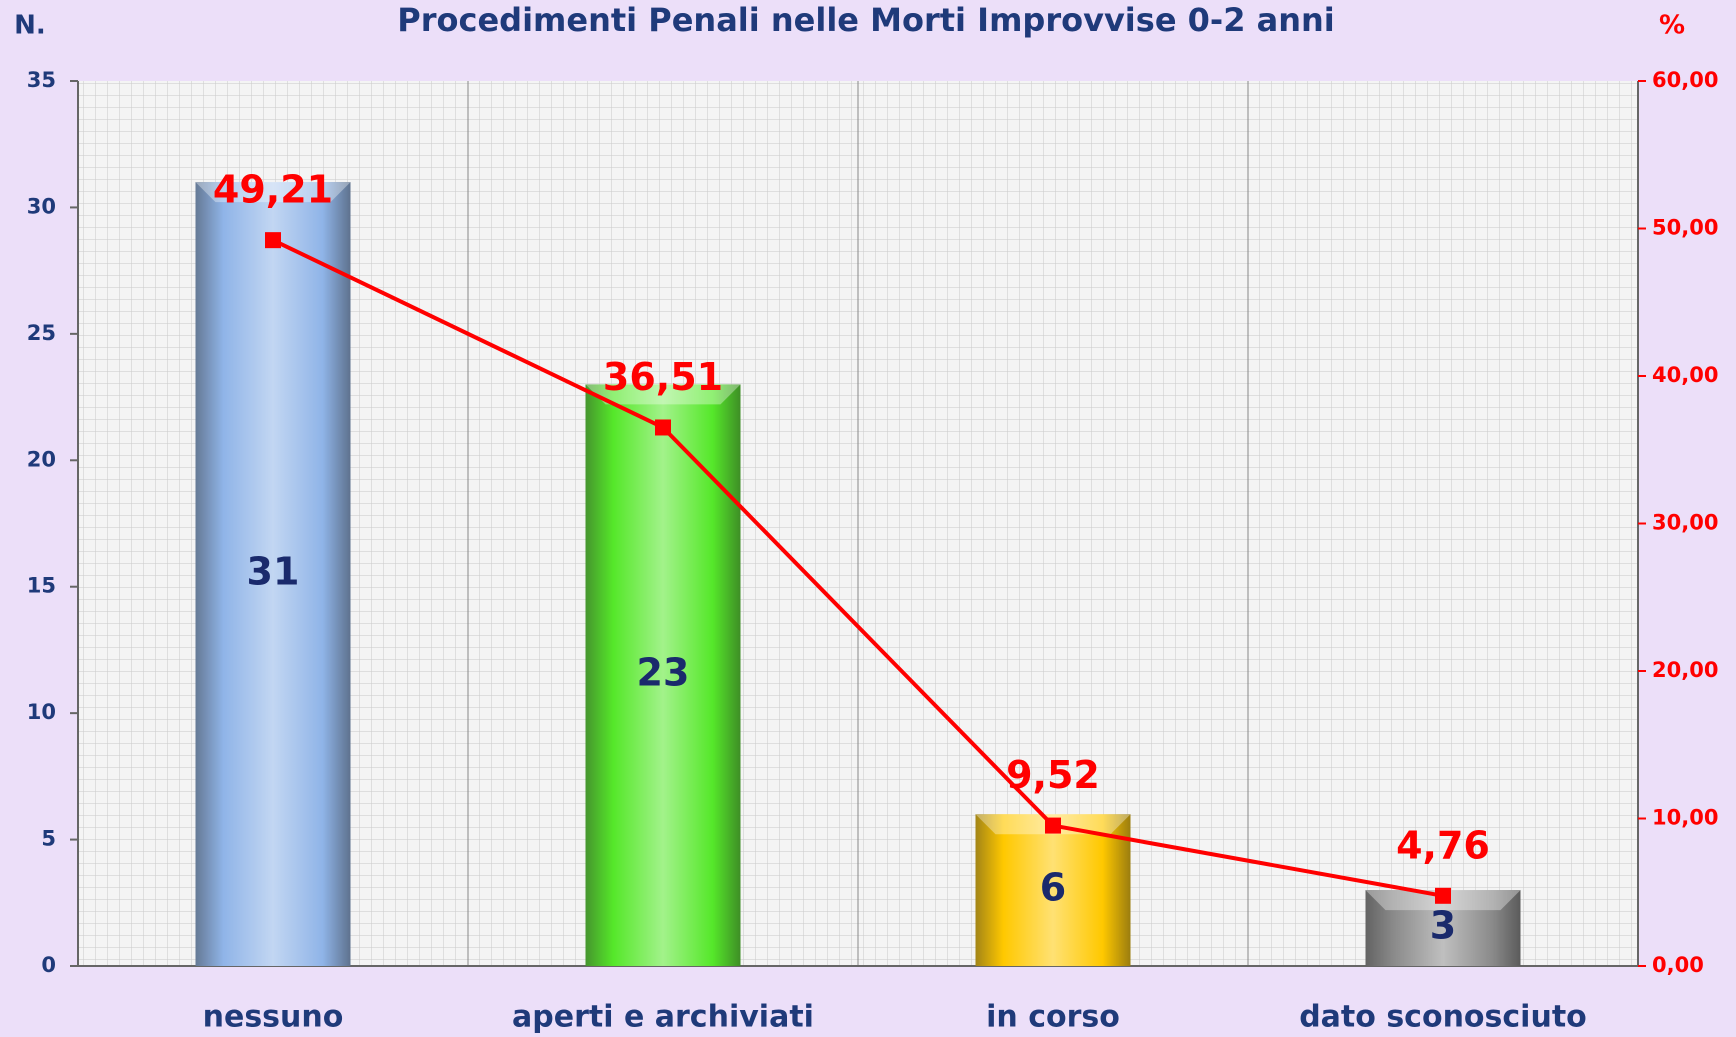 The width and height of the screenshot is (1736, 1037). Describe the element at coordinates (30, 26) in the screenshot. I see `y-axis-label: N.` at that location.